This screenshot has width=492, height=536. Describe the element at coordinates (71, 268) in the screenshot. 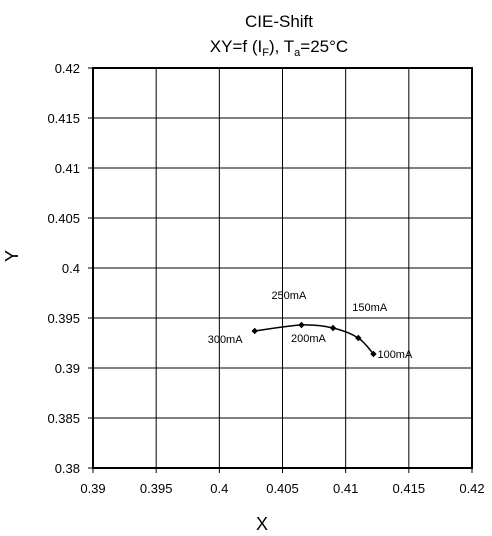

I see `y-tick-label: 0.4` at that location.